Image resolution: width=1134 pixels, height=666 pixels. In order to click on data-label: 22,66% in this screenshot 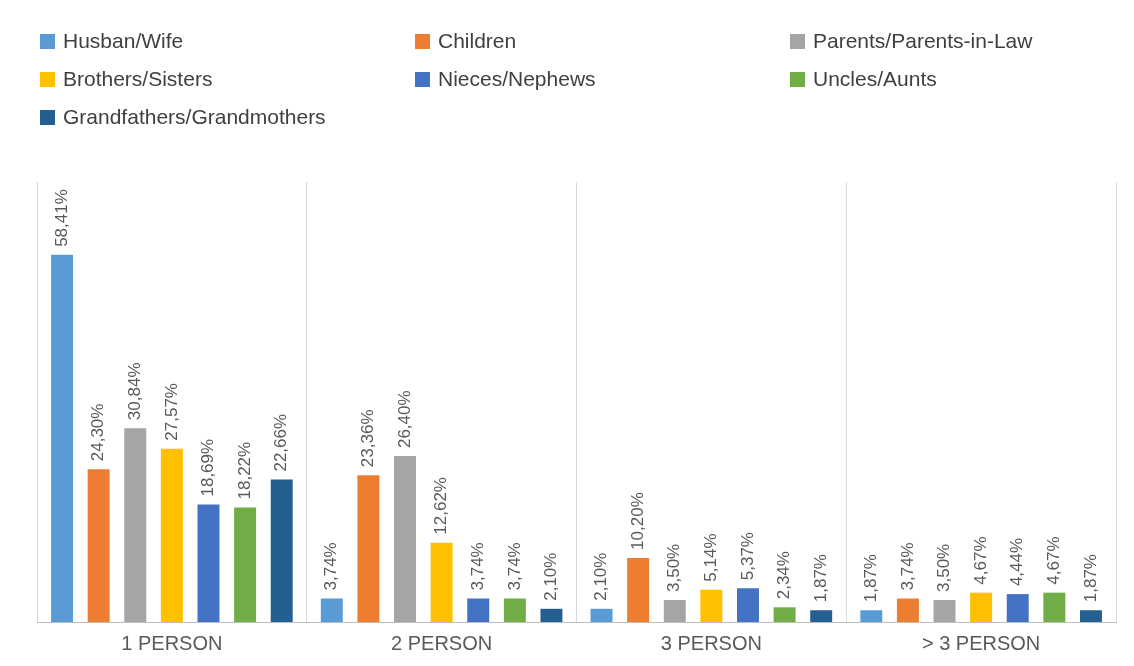, I will do `click(281, 442)`.